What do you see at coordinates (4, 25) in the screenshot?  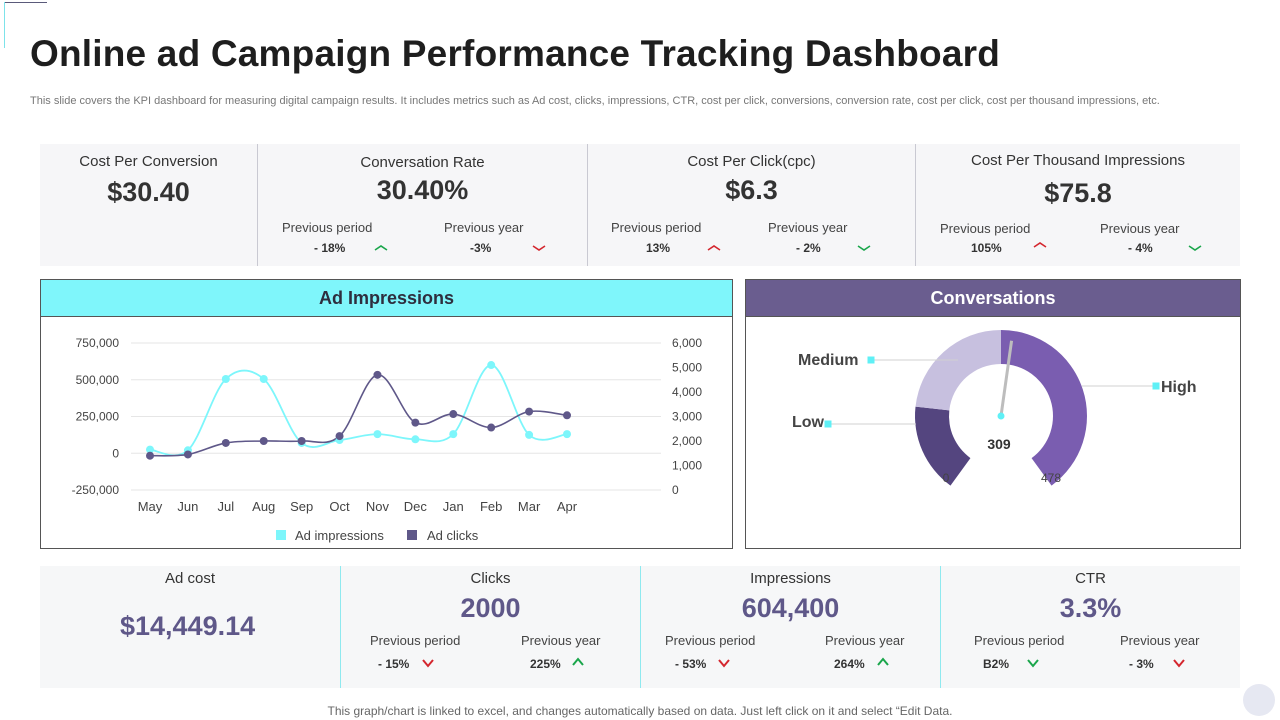 I see `corner-decoration-vertical` at bounding box center [4, 25].